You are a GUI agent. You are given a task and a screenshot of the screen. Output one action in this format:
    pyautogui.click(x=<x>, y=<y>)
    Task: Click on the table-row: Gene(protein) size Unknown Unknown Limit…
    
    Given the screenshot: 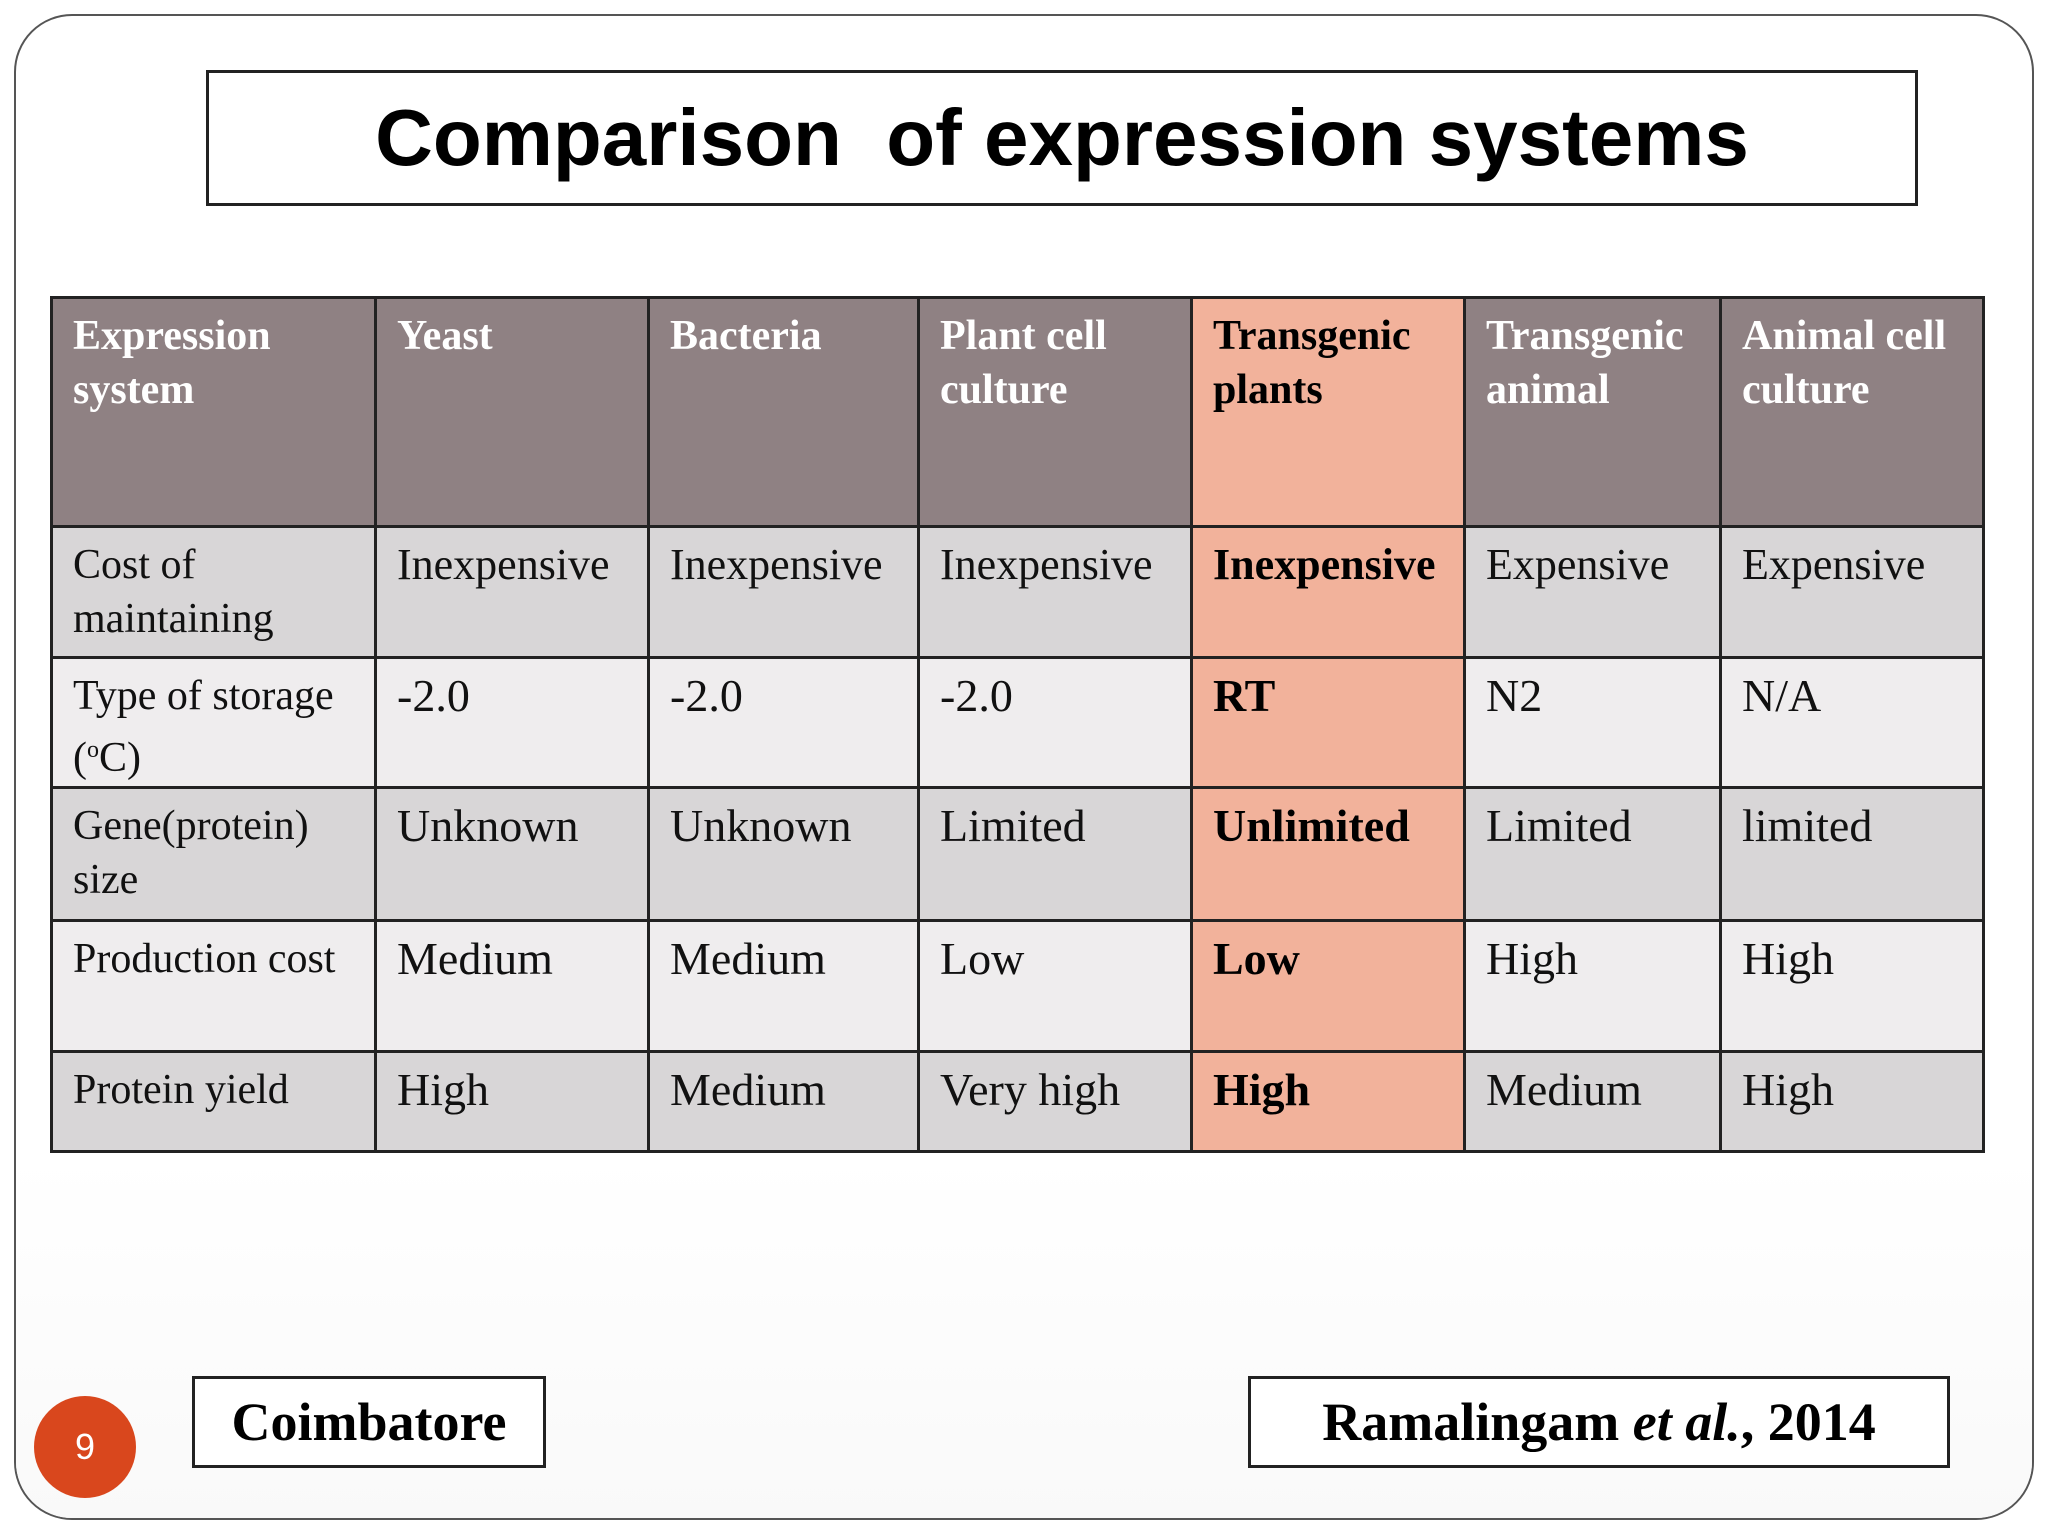 What is the action you would take?
    pyautogui.click(x=1017, y=854)
    